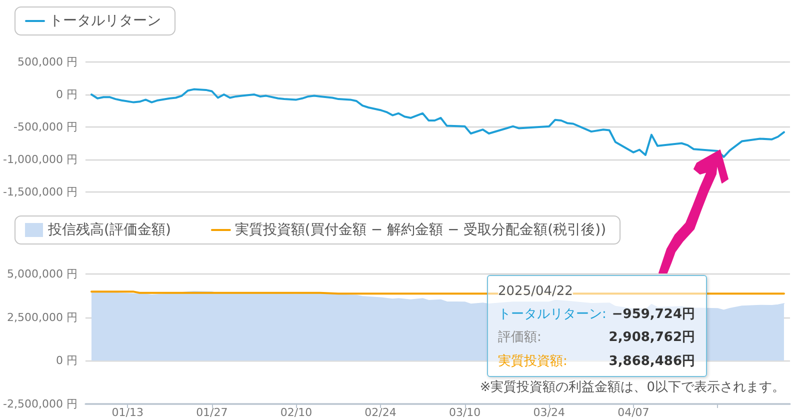 The height and width of the screenshot is (420, 800). What do you see at coordinates (520, 337) in the screenshot?
I see `annotation: 評価額:` at bounding box center [520, 337].